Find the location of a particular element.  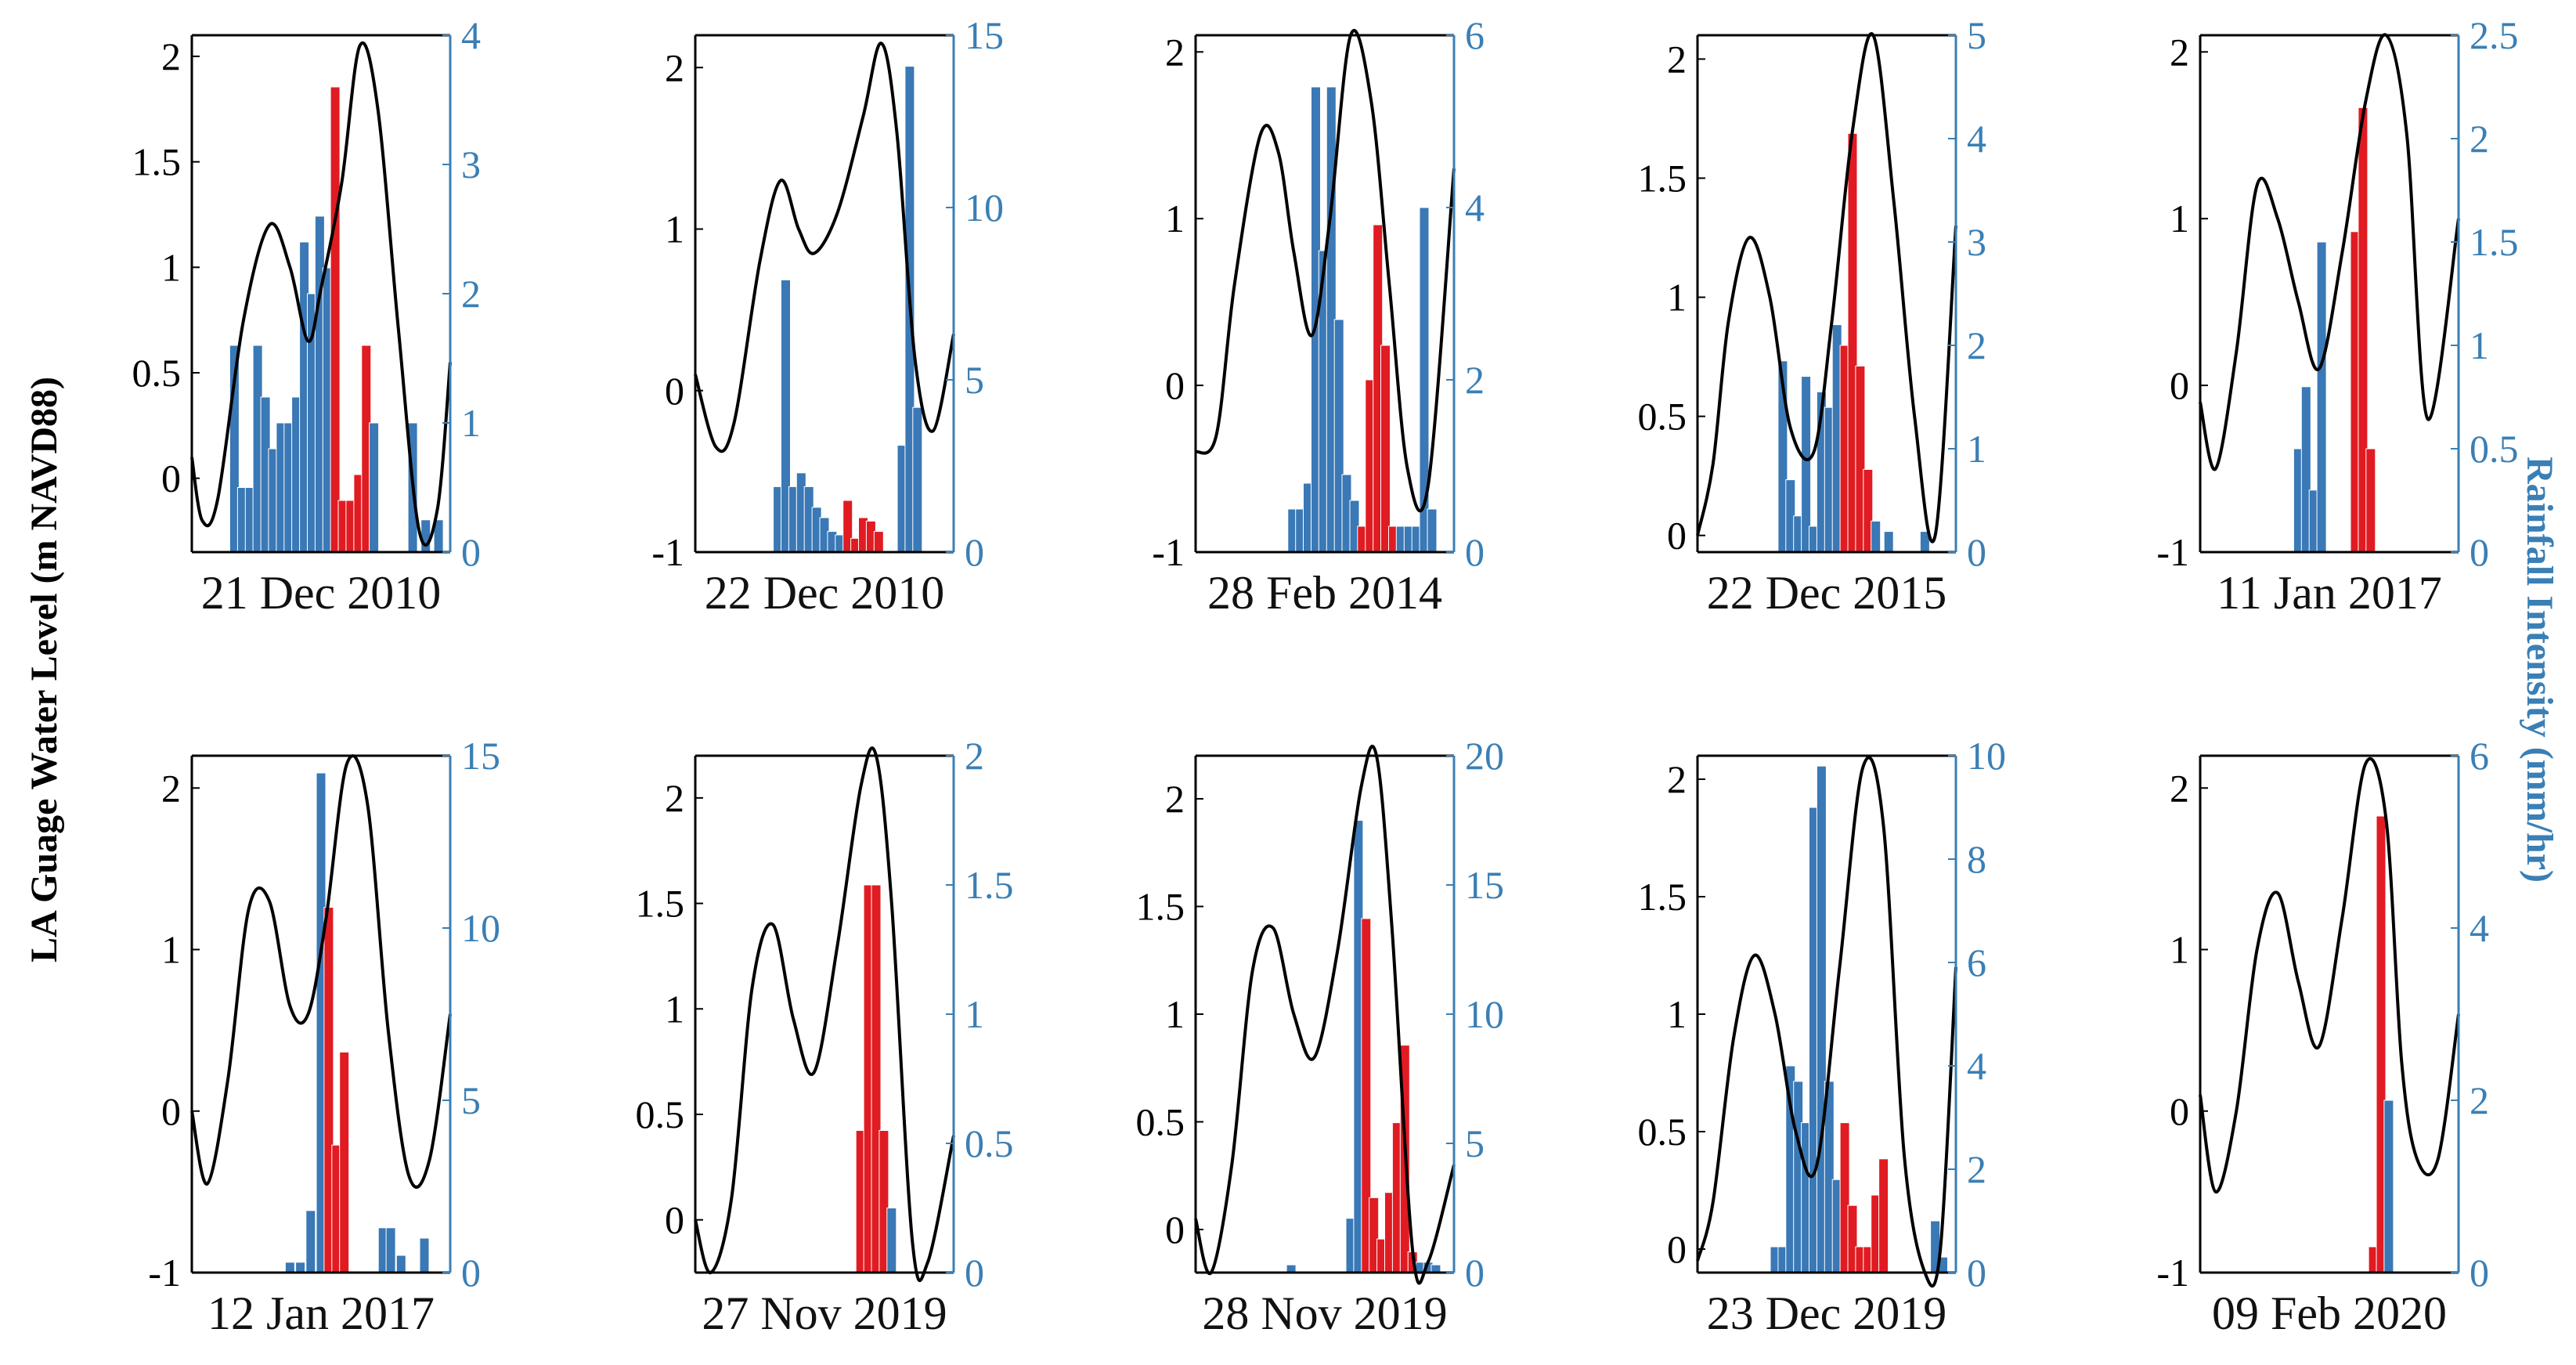

left-ylabel: LA Guage Water Level (m NAVD88) is located at coordinates (44, 669).